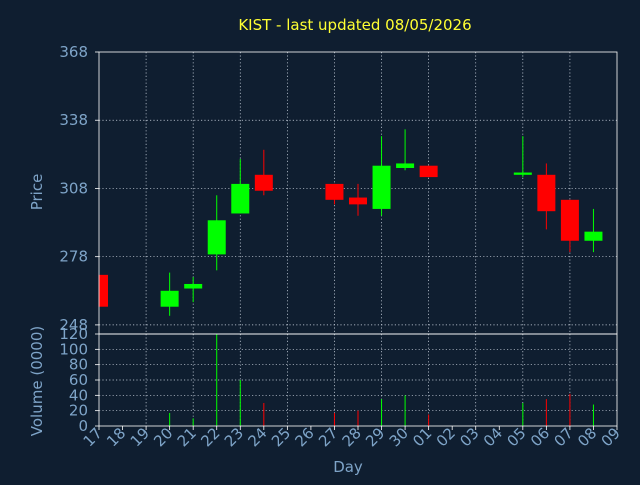 This screenshot has height=485, width=640. Describe the element at coordinates (210, 437) in the screenshot. I see `x-tick-label: 22` at that location.